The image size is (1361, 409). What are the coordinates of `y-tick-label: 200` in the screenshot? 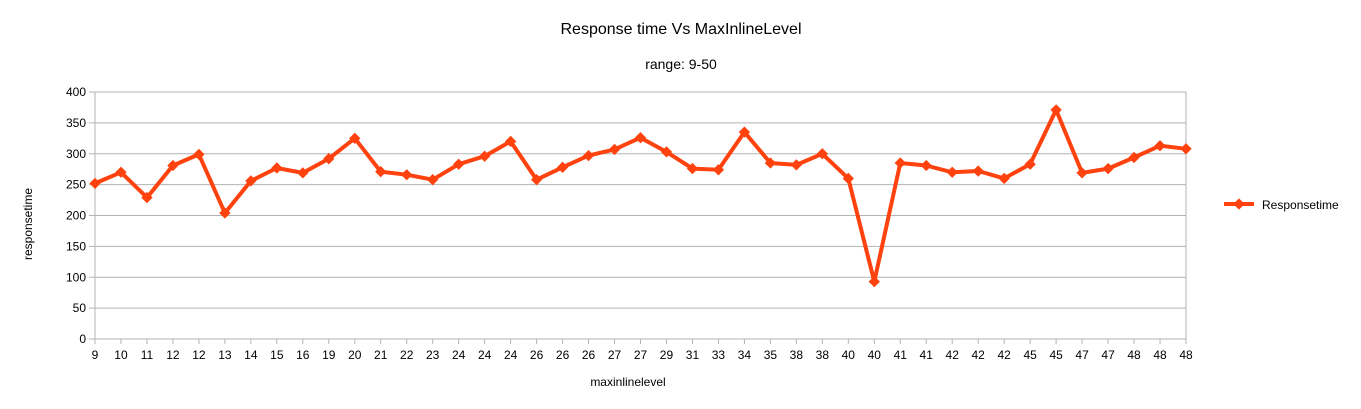 It's located at (76, 216).